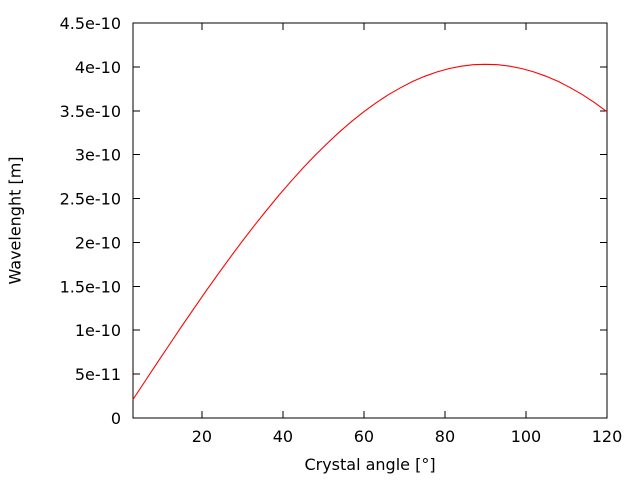 The width and height of the screenshot is (640, 480). Describe the element at coordinates (98, 67) in the screenshot. I see `y-tick-label: 4e-10` at that location.